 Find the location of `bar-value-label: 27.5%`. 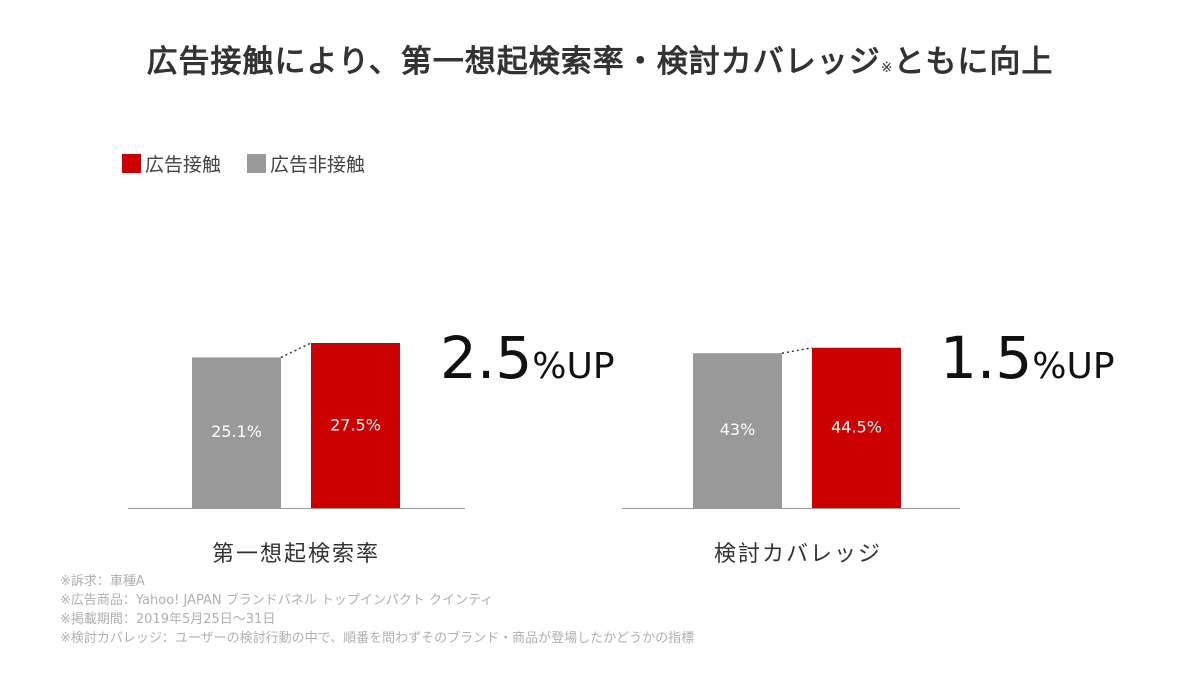

bar-value-label: 27.5% is located at coordinates (355, 424).